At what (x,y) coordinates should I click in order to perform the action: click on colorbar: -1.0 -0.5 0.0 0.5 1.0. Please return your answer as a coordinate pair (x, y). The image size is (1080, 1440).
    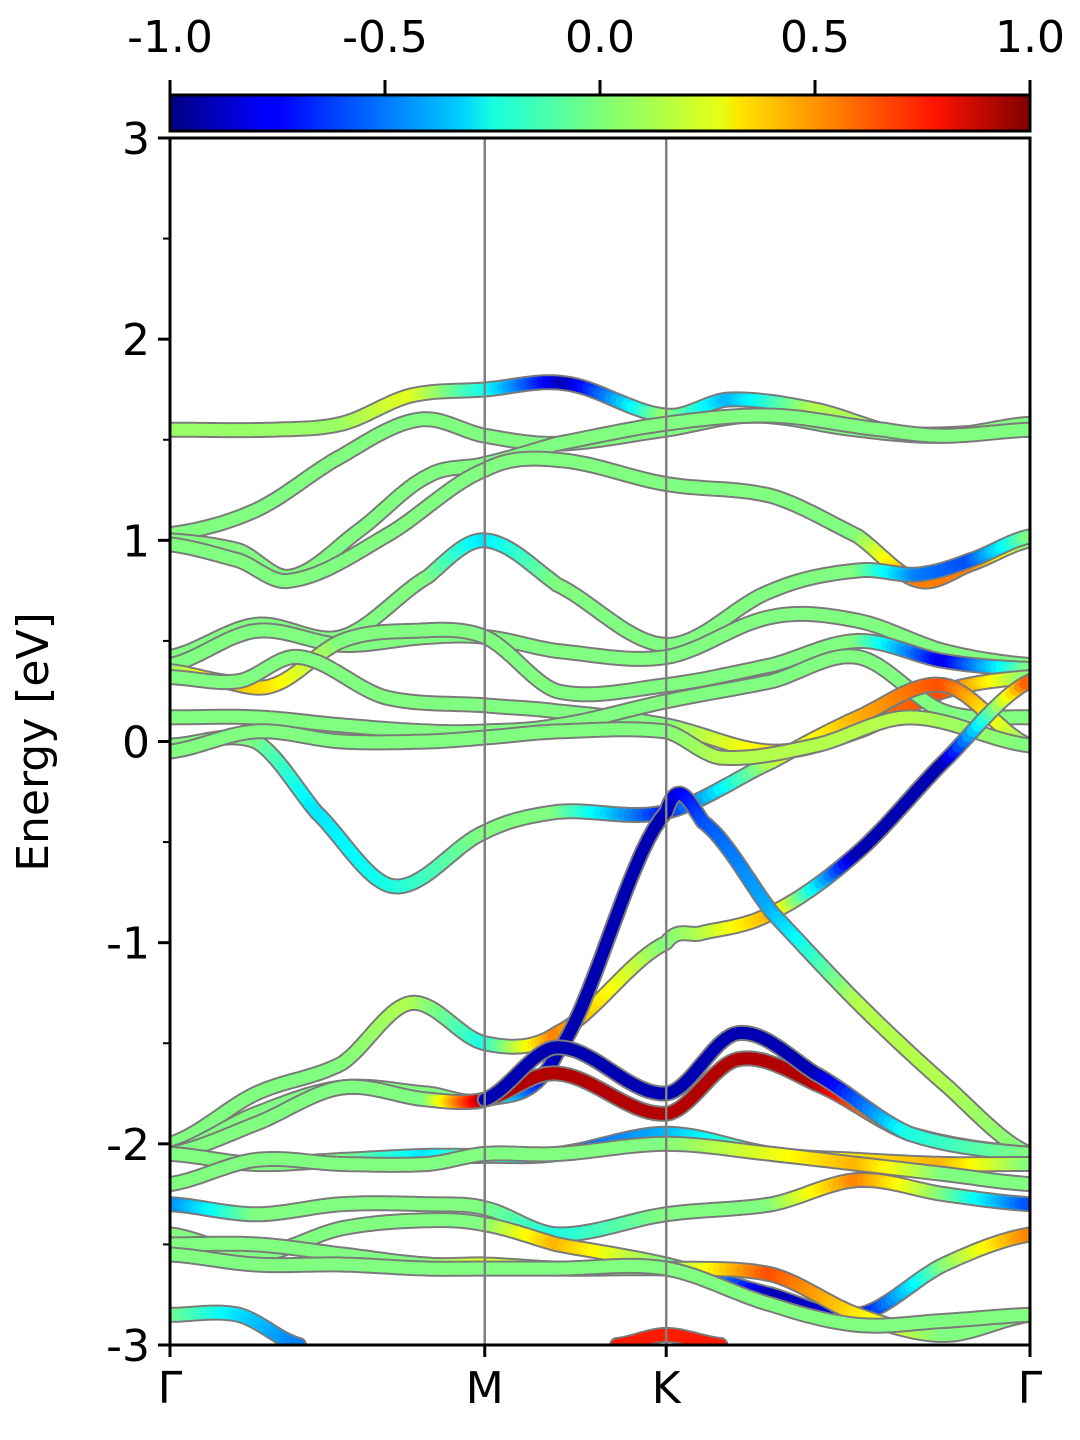
    Looking at the image, I should click on (596, 72).